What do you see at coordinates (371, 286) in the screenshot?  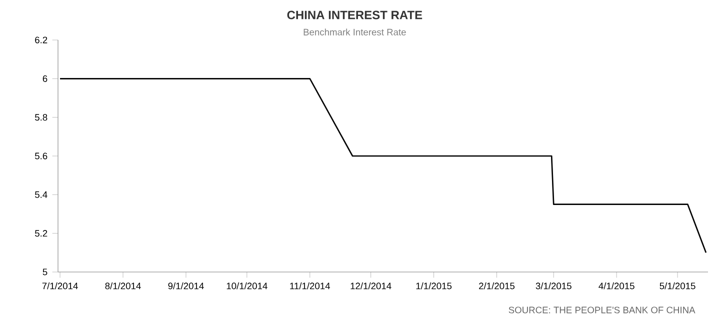 I see `x-tick-label: 12/1/2014` at bounding box center [371, 286].